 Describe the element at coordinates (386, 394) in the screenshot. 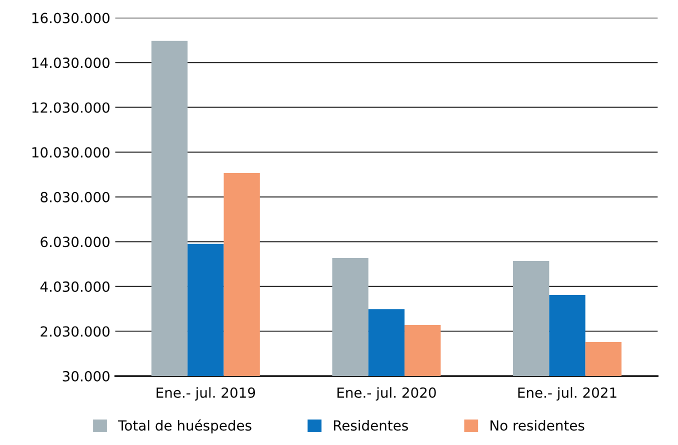

I see `x-tick-label: Ene.- jul. 2020` at that location.